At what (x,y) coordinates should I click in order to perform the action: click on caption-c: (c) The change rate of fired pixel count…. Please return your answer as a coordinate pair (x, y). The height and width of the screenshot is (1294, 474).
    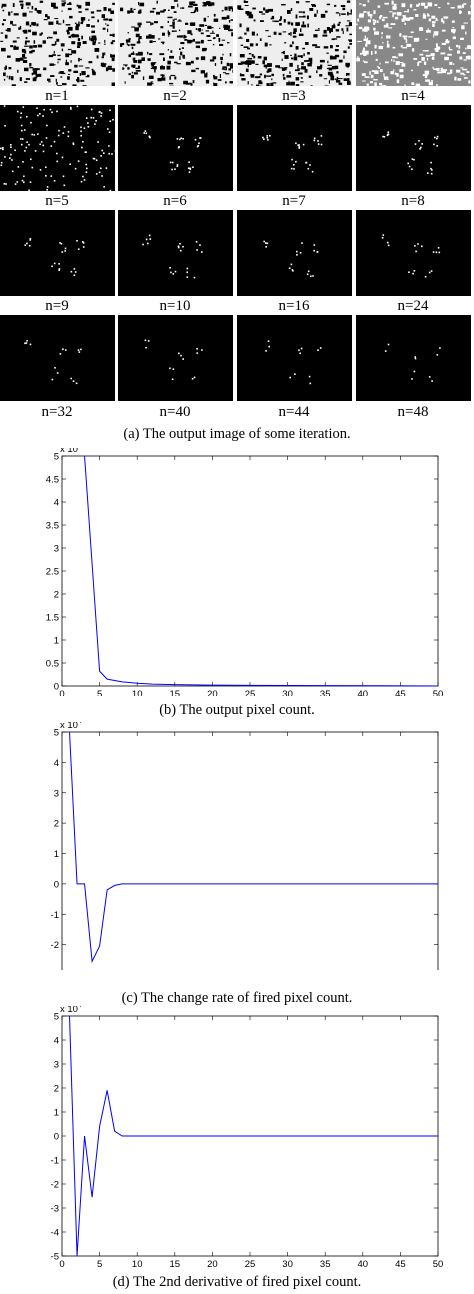
    Looking at the image, I should click on (237, 998).